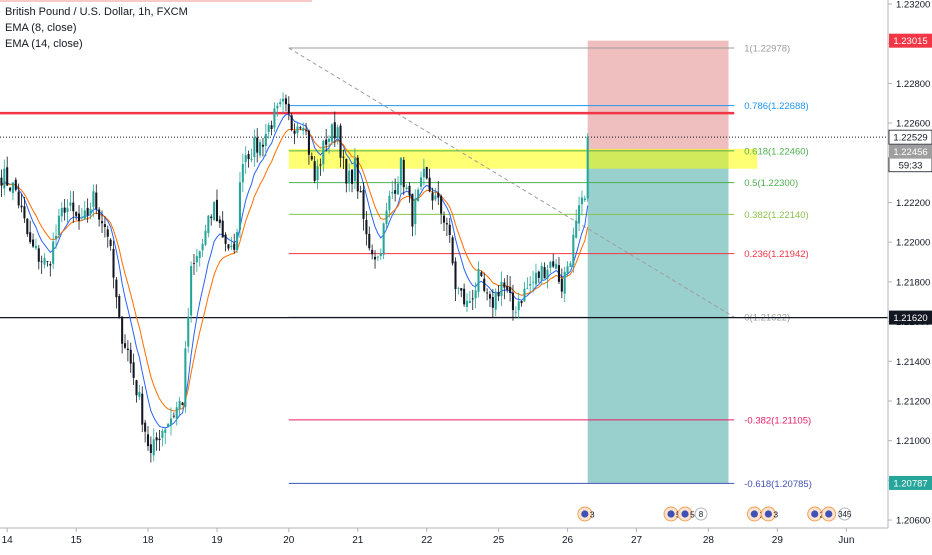  What do you see at coordinates (913, 441) in the screenshot?
I see `price-tick-label: 1.21000` at bounding box center [913, 441].